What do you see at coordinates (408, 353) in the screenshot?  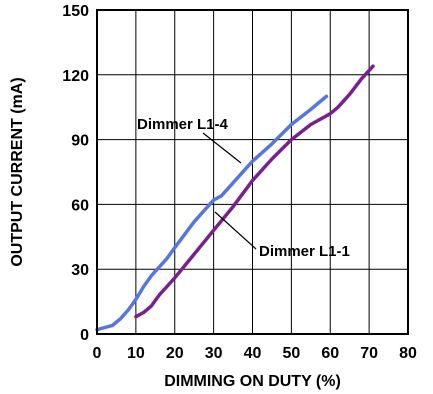 I see `x-tick-label-8: 80` at bounding box center [408, 353].